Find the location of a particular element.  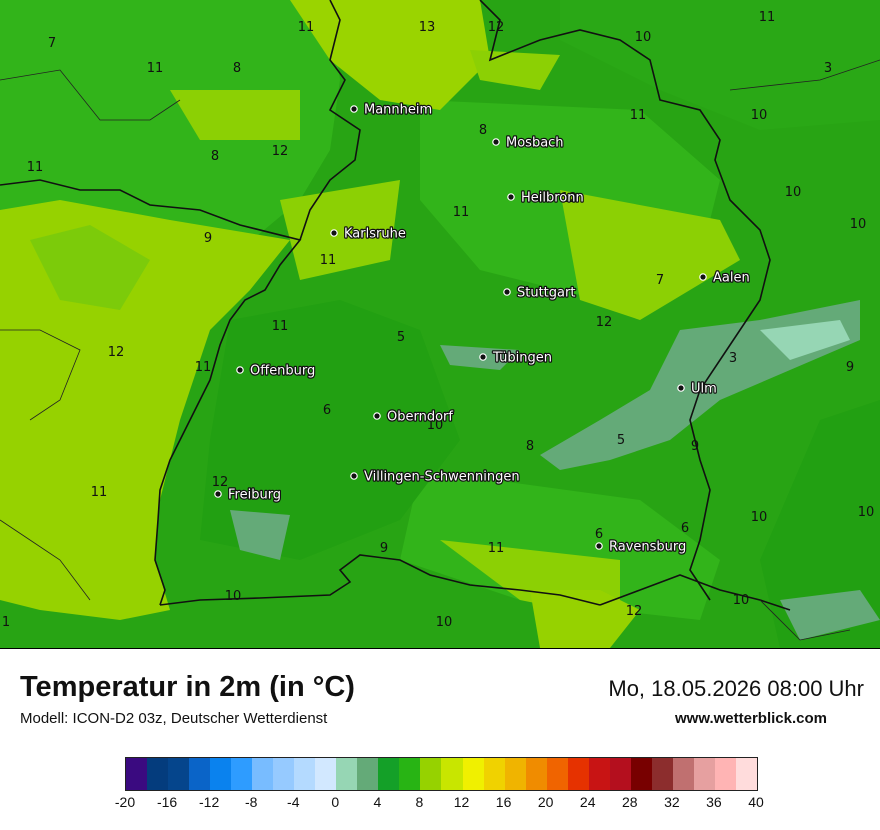

city-label: Villingen-Schwenningen is located at coordinates (442, 477).